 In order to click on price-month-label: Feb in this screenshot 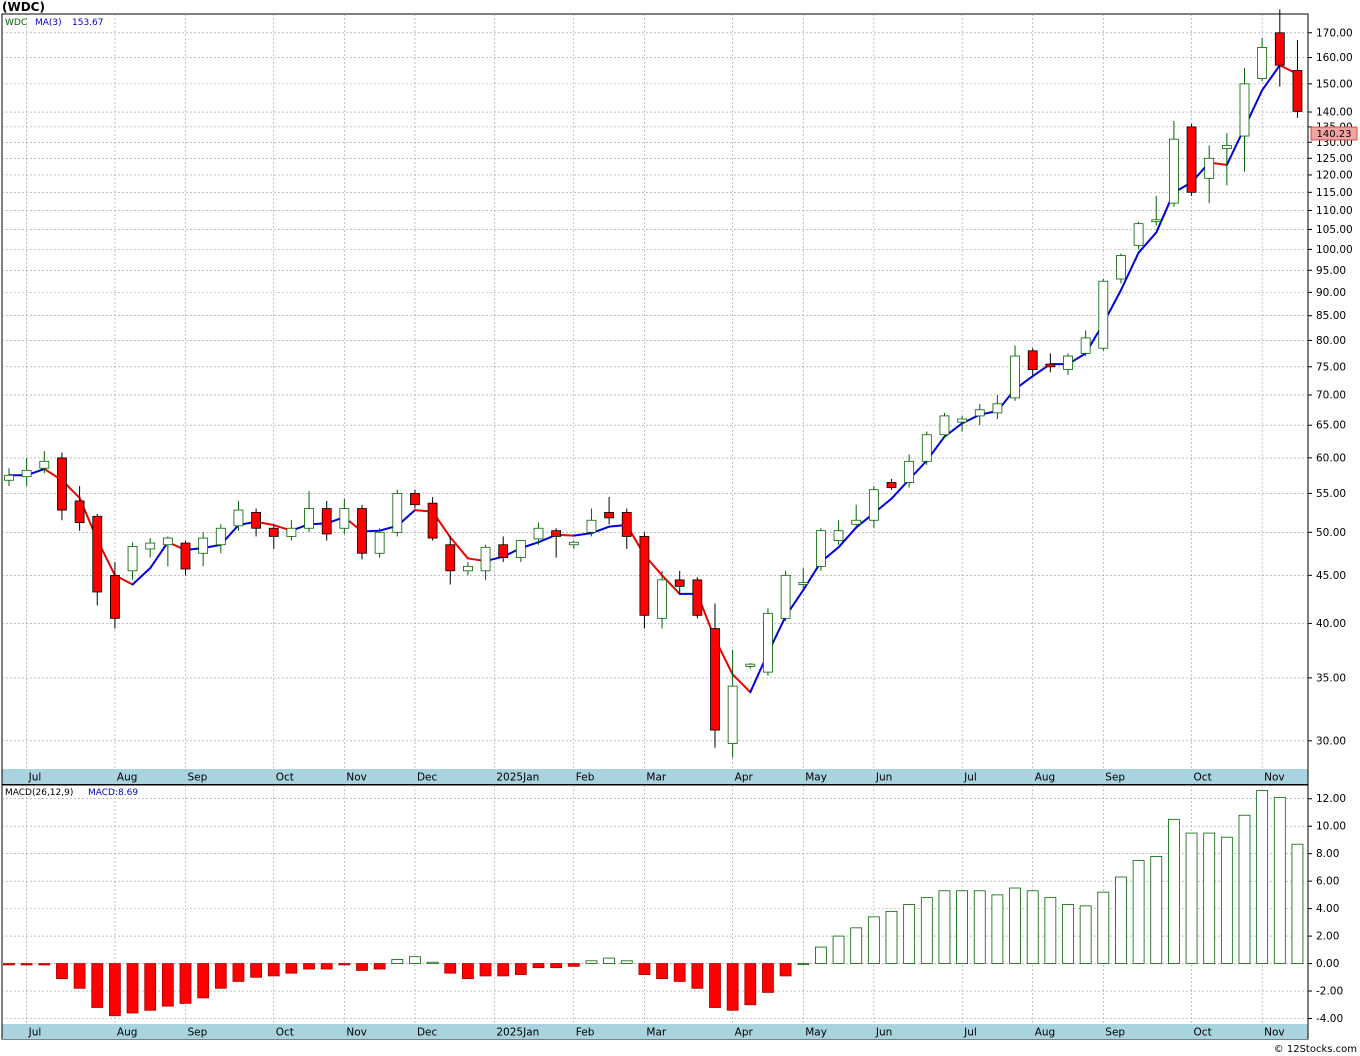, I will do `click(585, 778)`.